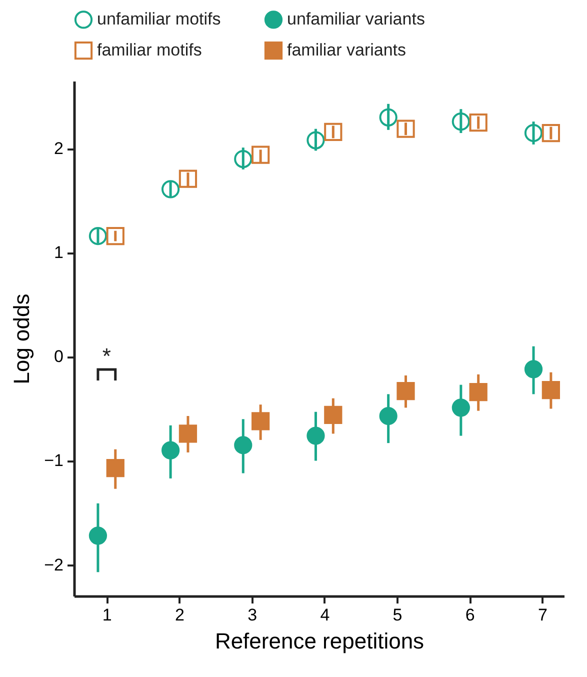 The height and width of the screenshot is (677, 587). Describe the element at coordinates (319, 641) in the screenshot. I see `x-axis-title: Reference repetitions` at that location.